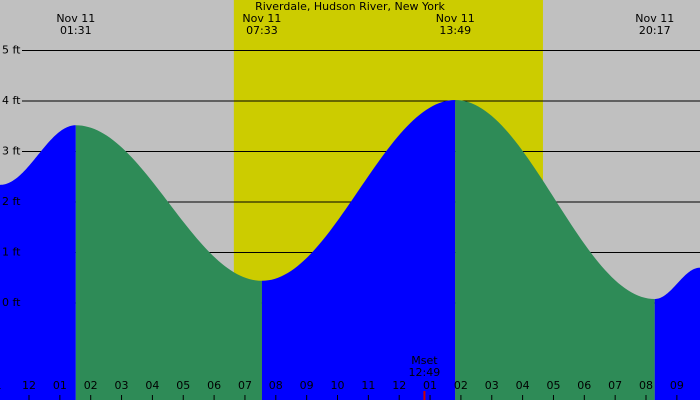  Describe the element at coordinates (11, 302) in the screenshot. I see `y-tick-label: 0 ft` at that location.